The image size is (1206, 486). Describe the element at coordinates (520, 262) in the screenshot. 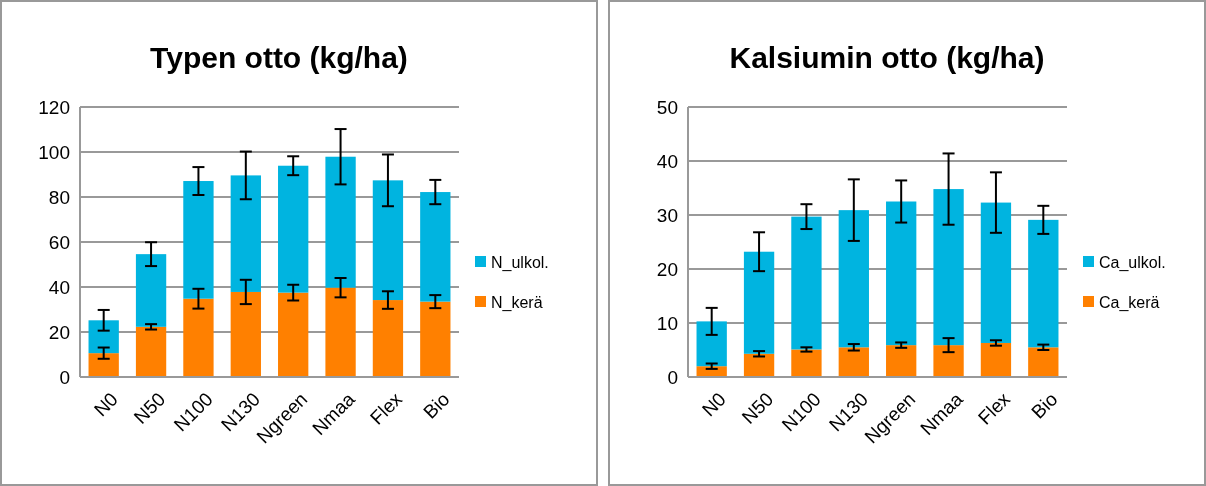

I see `legend-label: N_ulkol.` at that location.